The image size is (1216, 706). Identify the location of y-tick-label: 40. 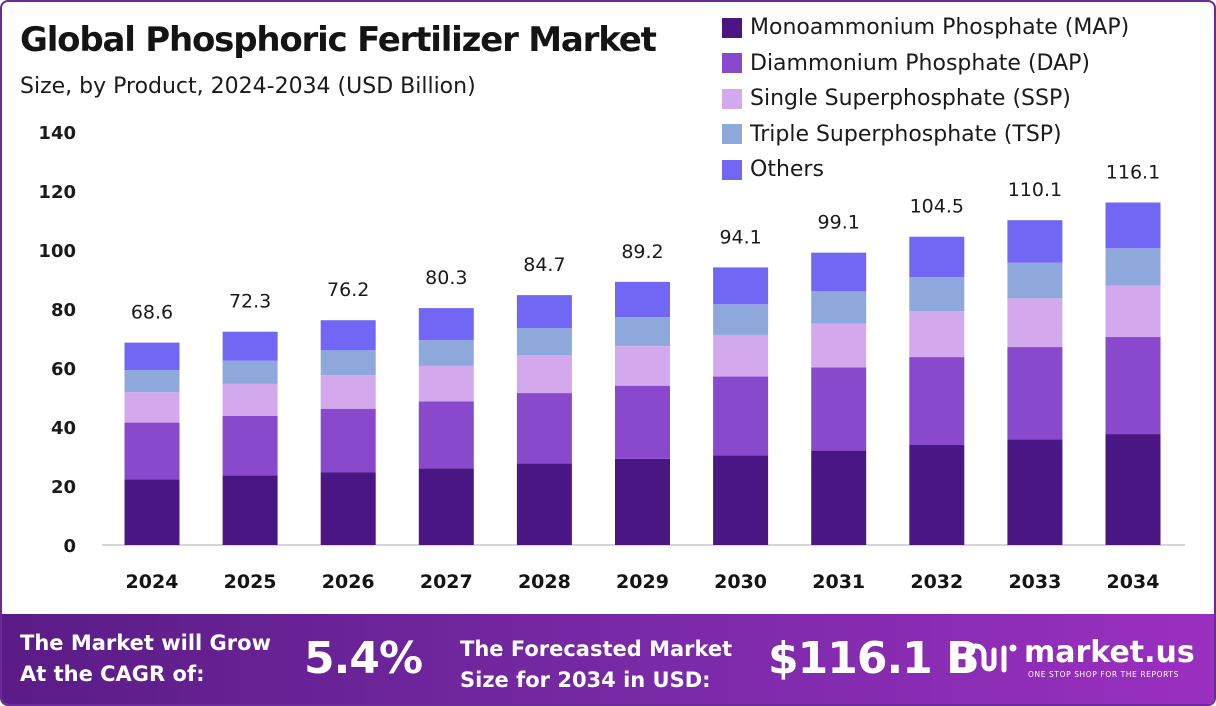
(63, 428).